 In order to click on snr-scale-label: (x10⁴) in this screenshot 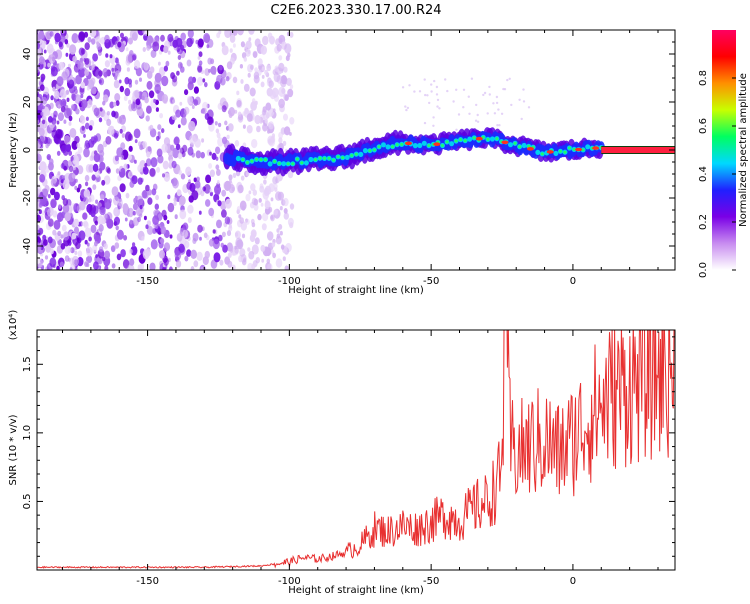, I will do `click(13, 325)`.